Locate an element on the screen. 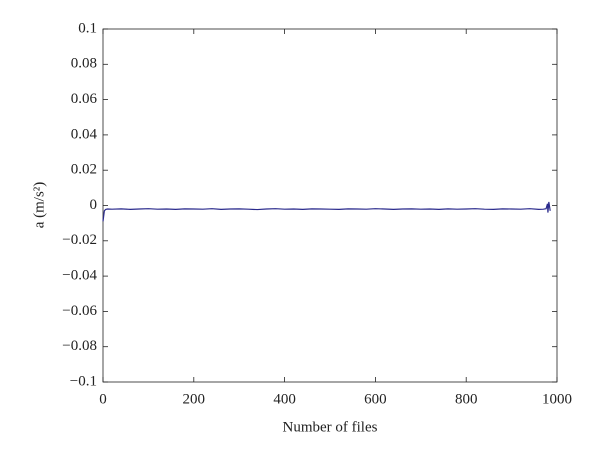  x-tick-label: 1000 is located at coordinates (557, 399).